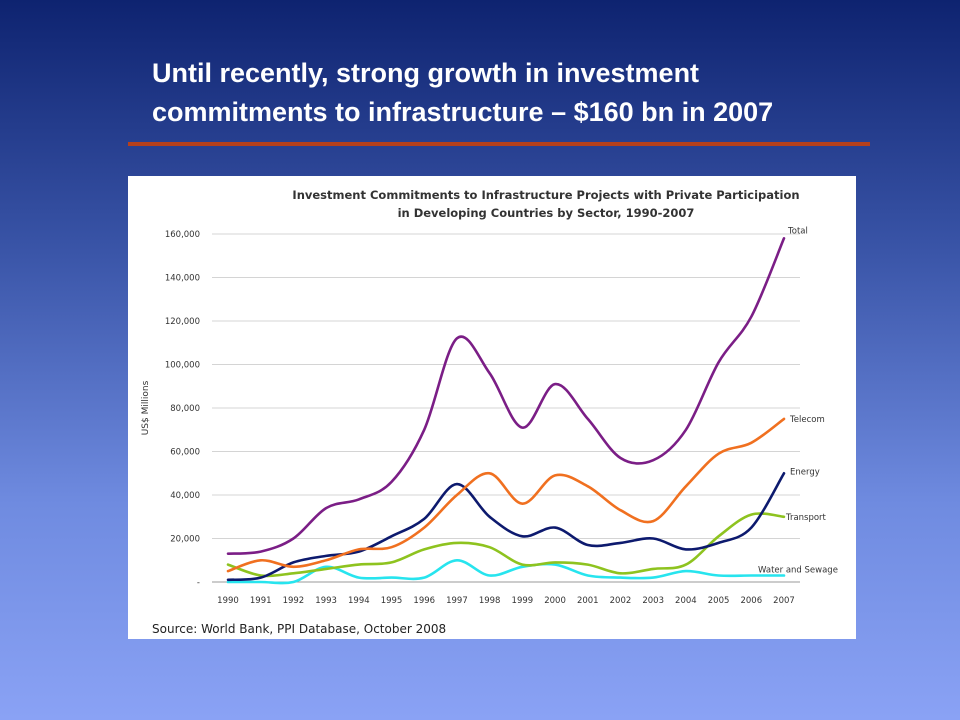 The width and height of the screenshot is (960, 720). I want to click on series-label-telecom: Telecom, so click(807, 420).